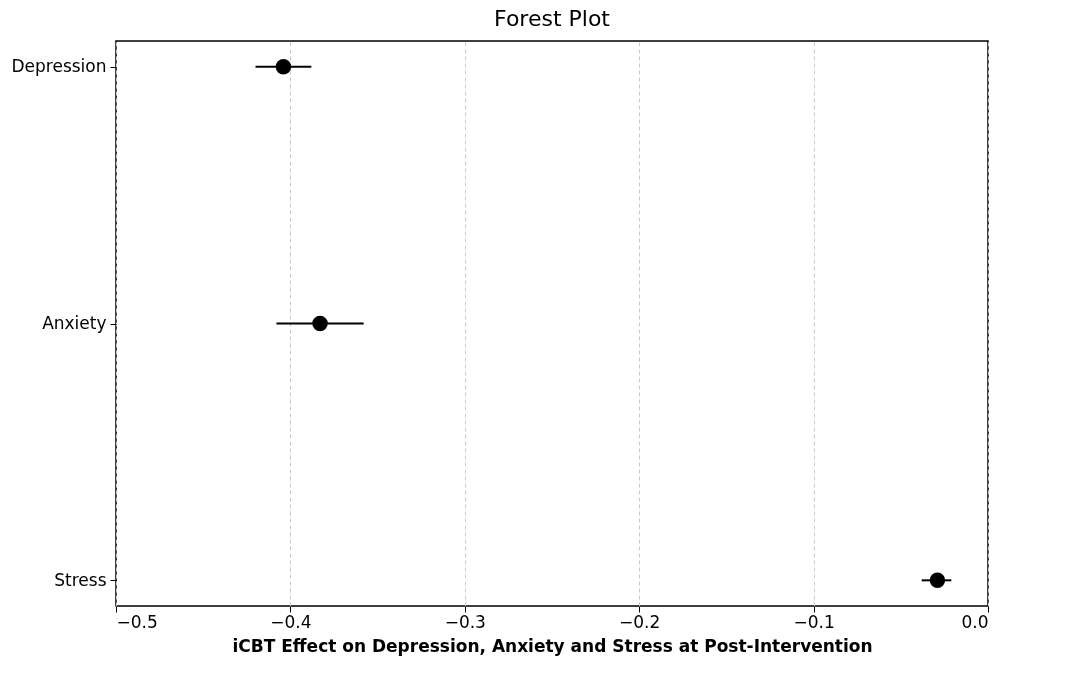 This screenshot has height=698, width=1069. What do you see at coordinates (640, 621) in the screenshot?
I see `x-tick-label: −0.2` at bounding box center [640, 621].